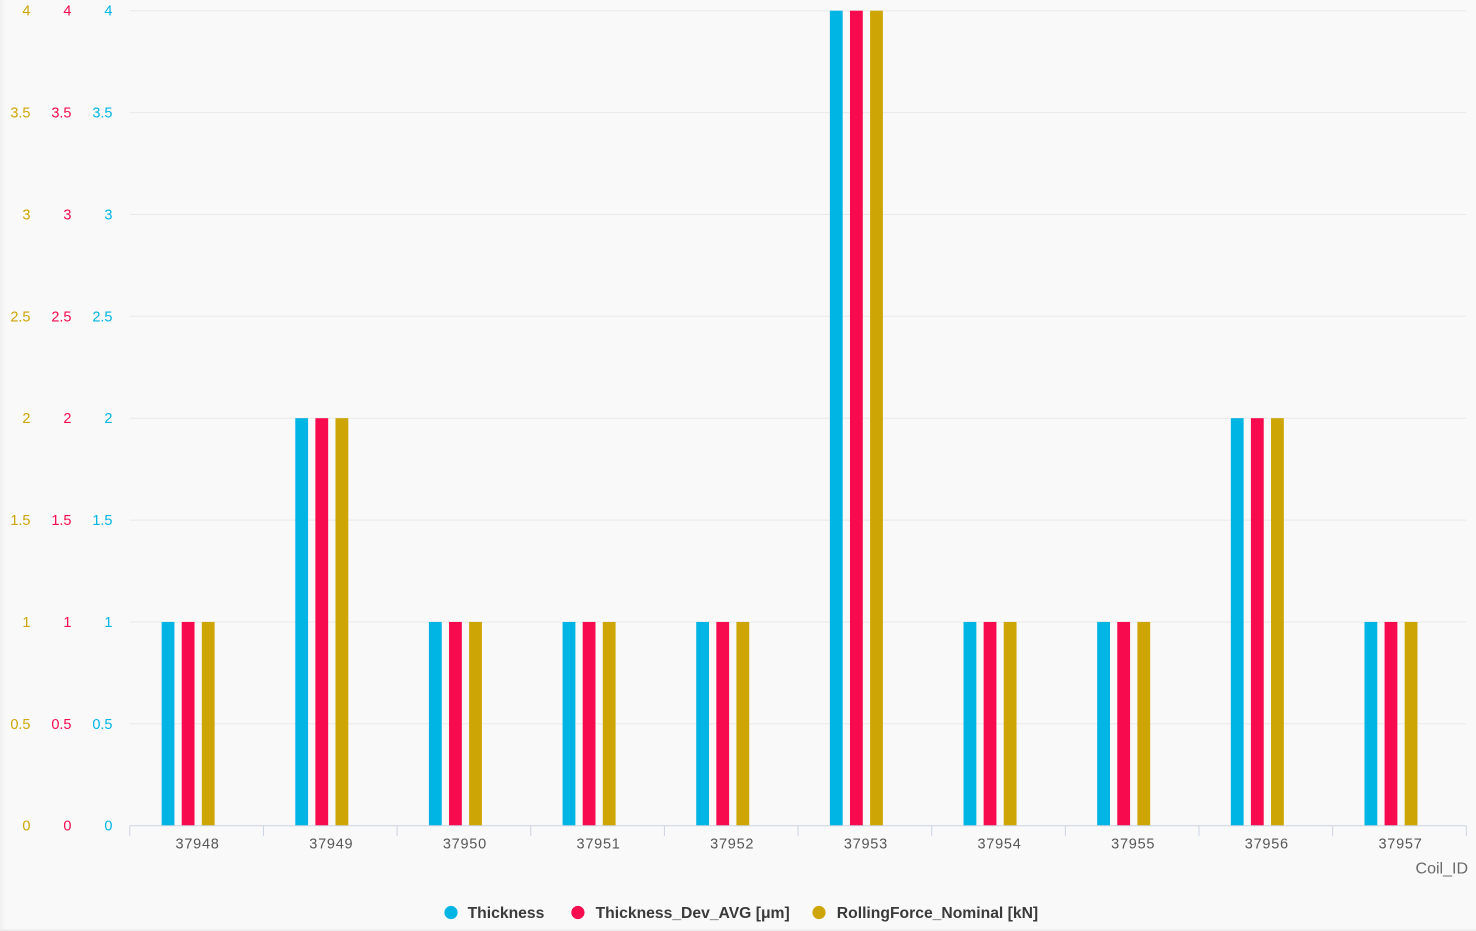 Image resolution: width=1476 pixels, height=931 pixels. Describe the element at coordinates (866, 845) in the screenshot. I see `svg-text: 37953` at that location.